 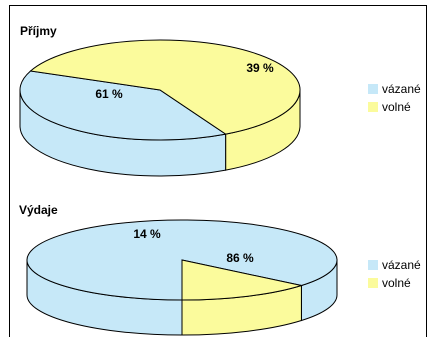 I want to click on legend-income: vázané volné, so click(x=394, y=98).